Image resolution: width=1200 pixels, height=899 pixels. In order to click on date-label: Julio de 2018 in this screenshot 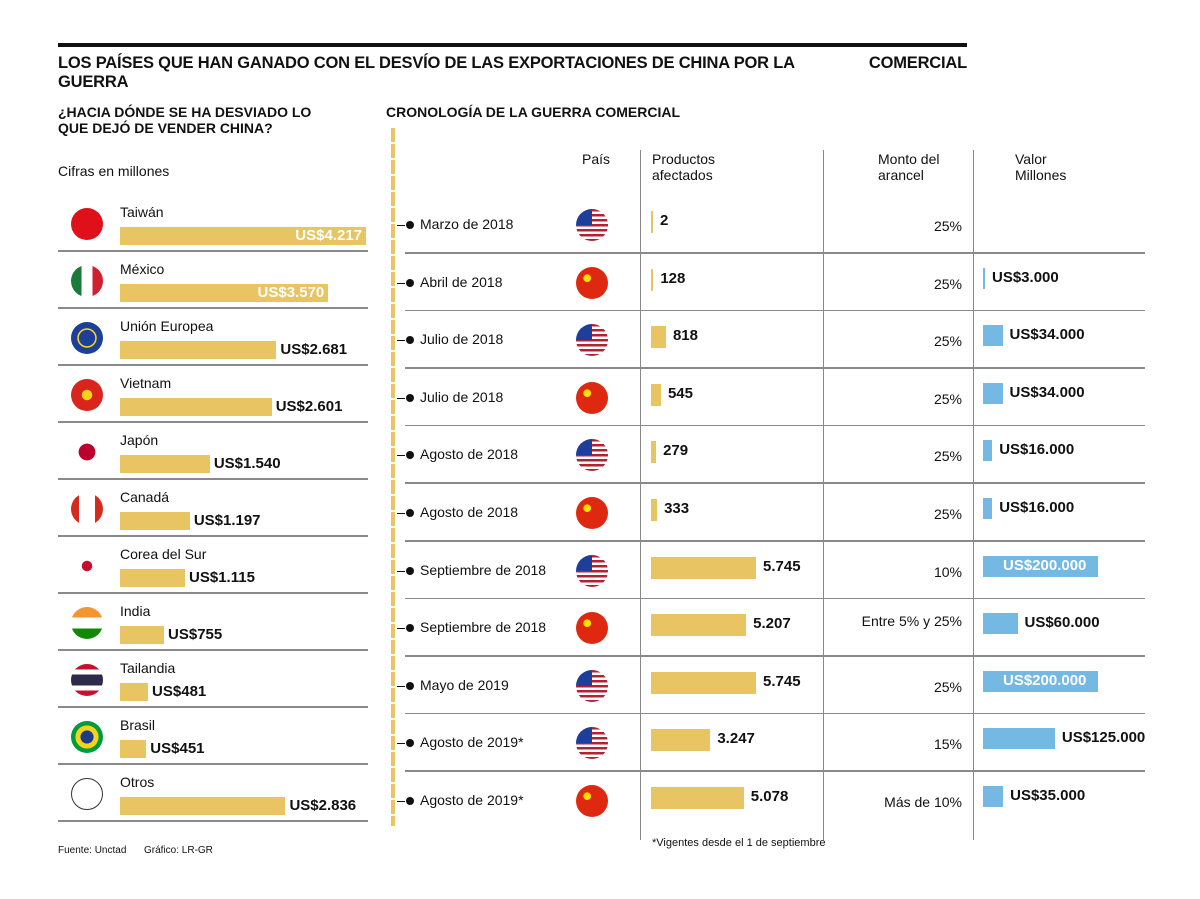, I will do `click(462, 339)`.